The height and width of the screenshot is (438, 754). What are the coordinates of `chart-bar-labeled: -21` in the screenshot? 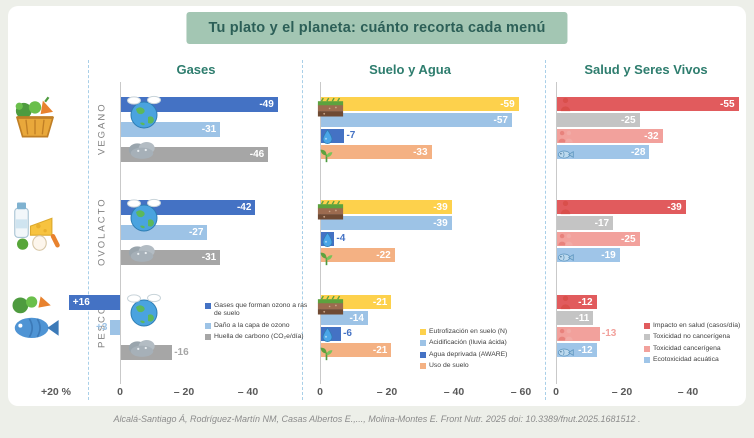 It's located at (356, 350).